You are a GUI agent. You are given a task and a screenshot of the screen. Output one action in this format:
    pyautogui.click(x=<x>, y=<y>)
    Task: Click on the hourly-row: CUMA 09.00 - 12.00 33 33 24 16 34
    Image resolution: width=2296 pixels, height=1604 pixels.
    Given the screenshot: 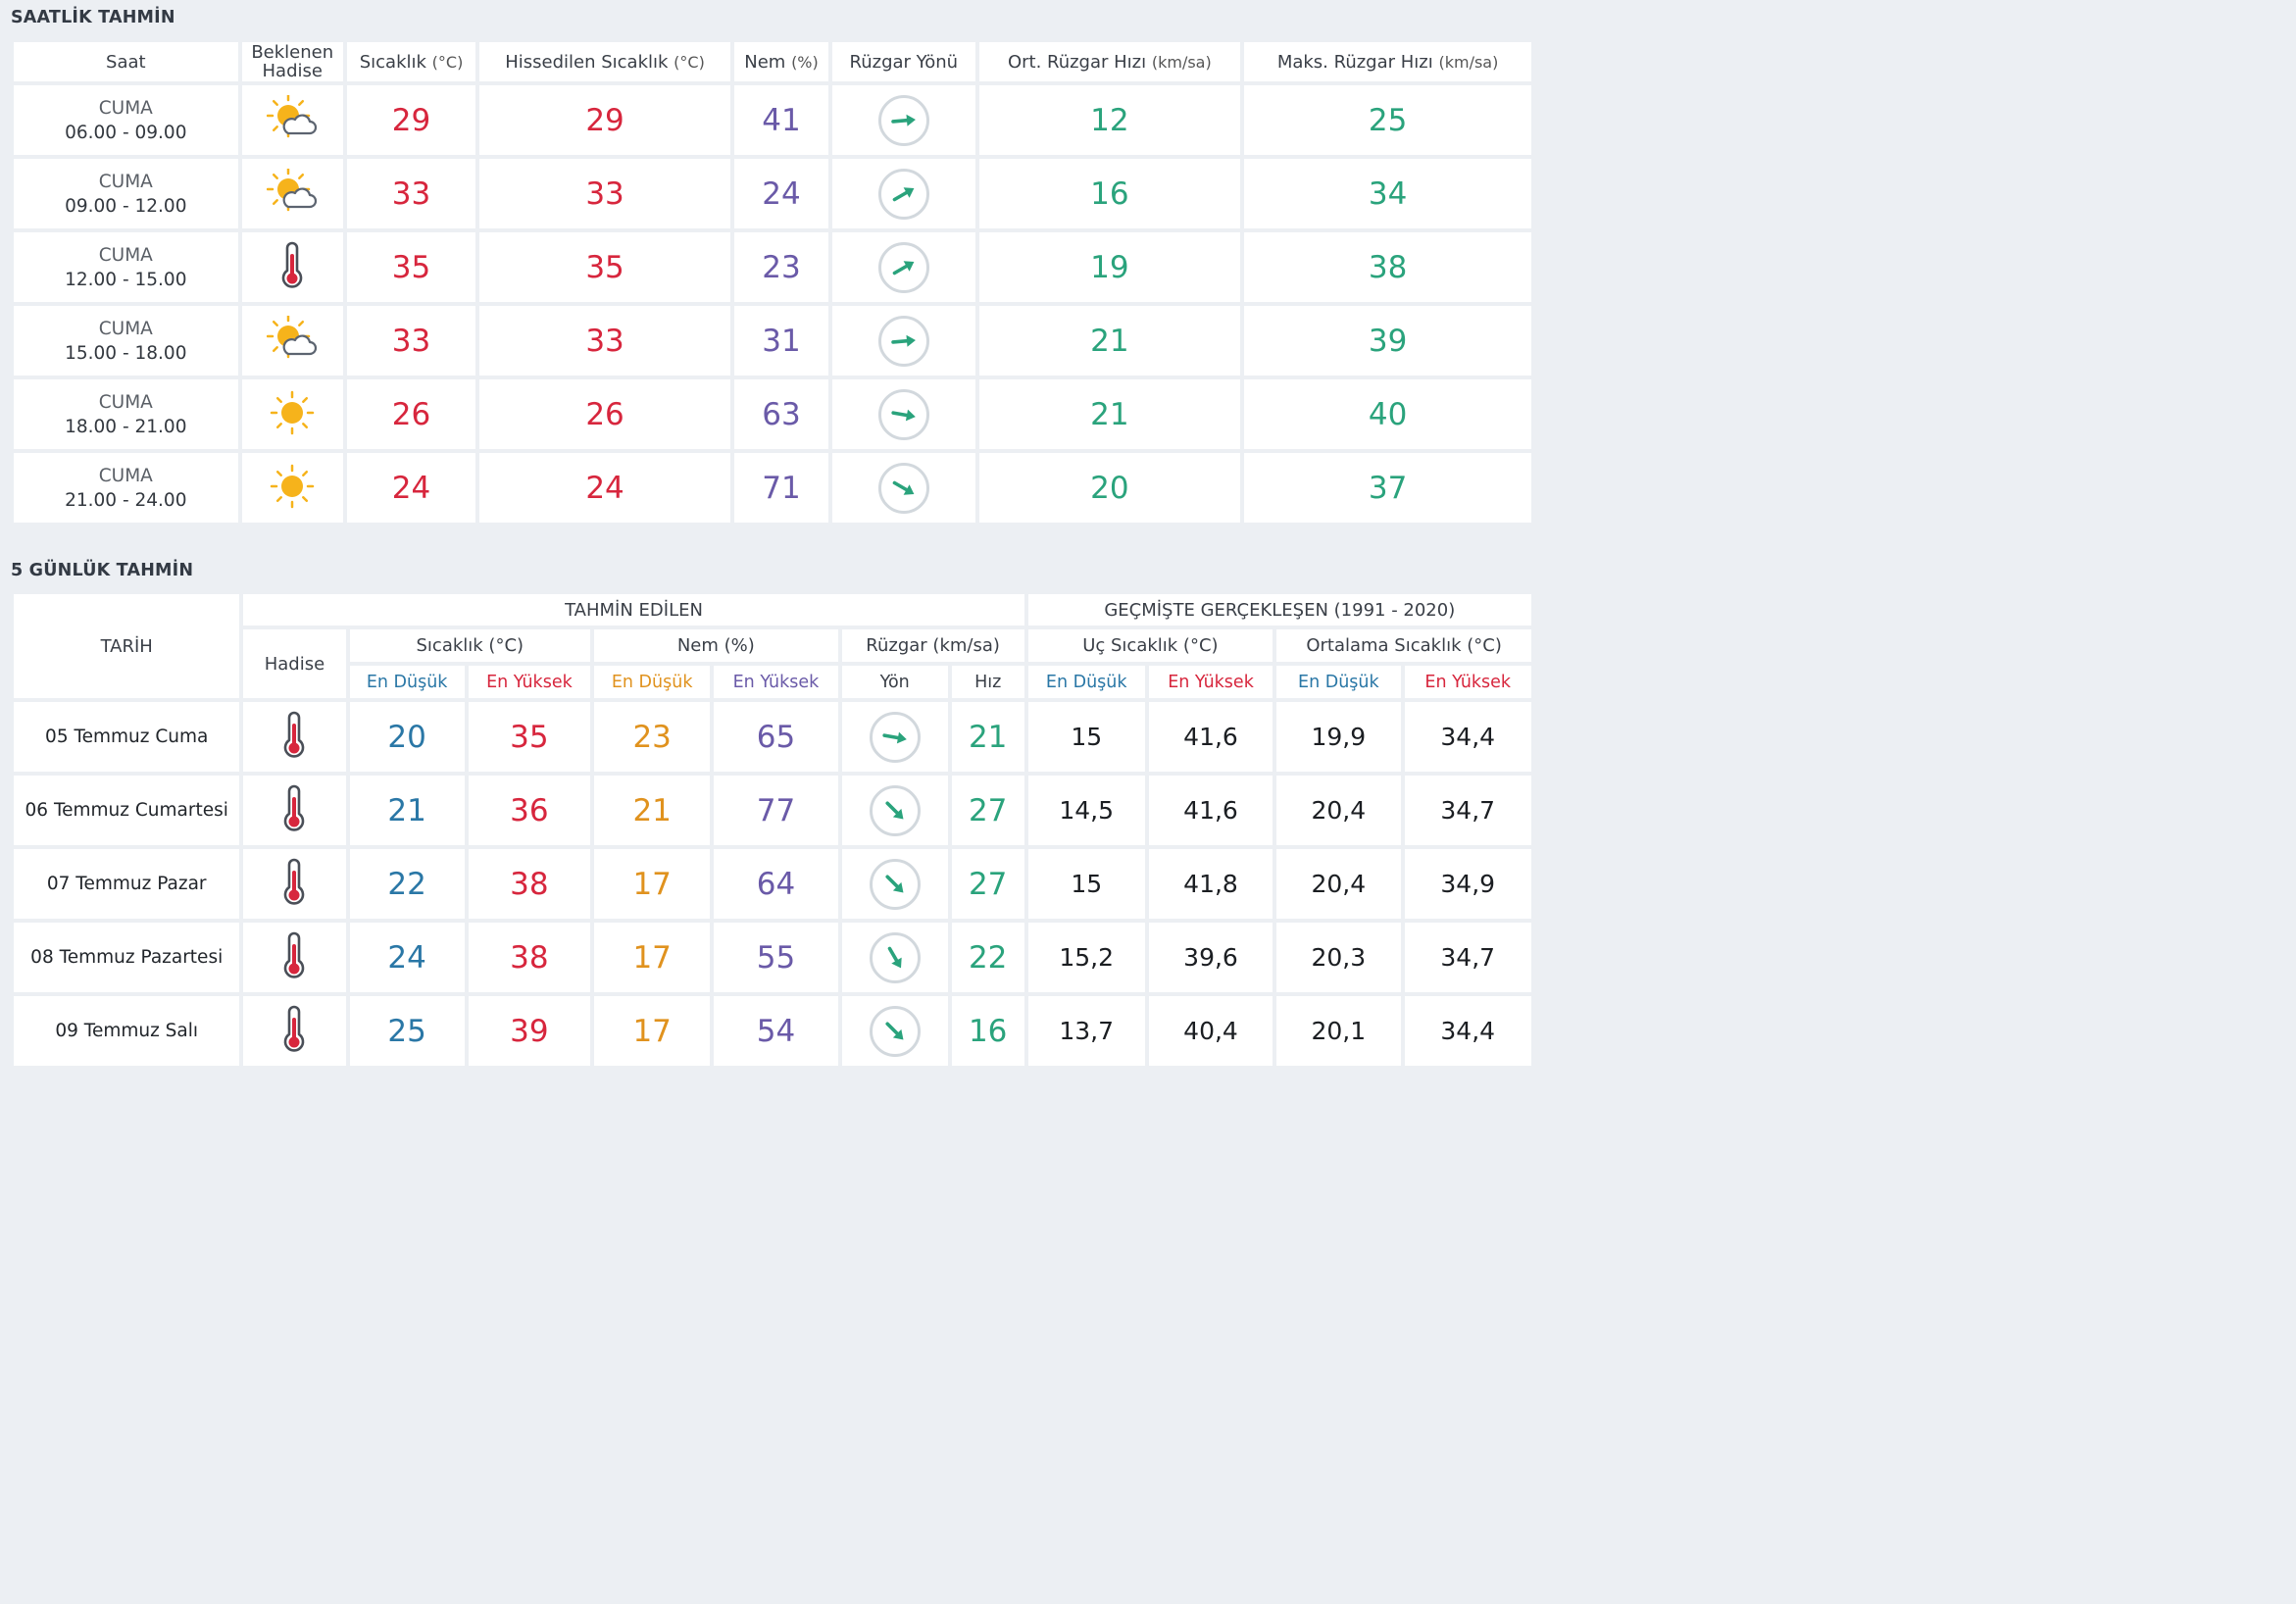 What is the action you would take?
    pyautogui.click(x=772, y=194)
    